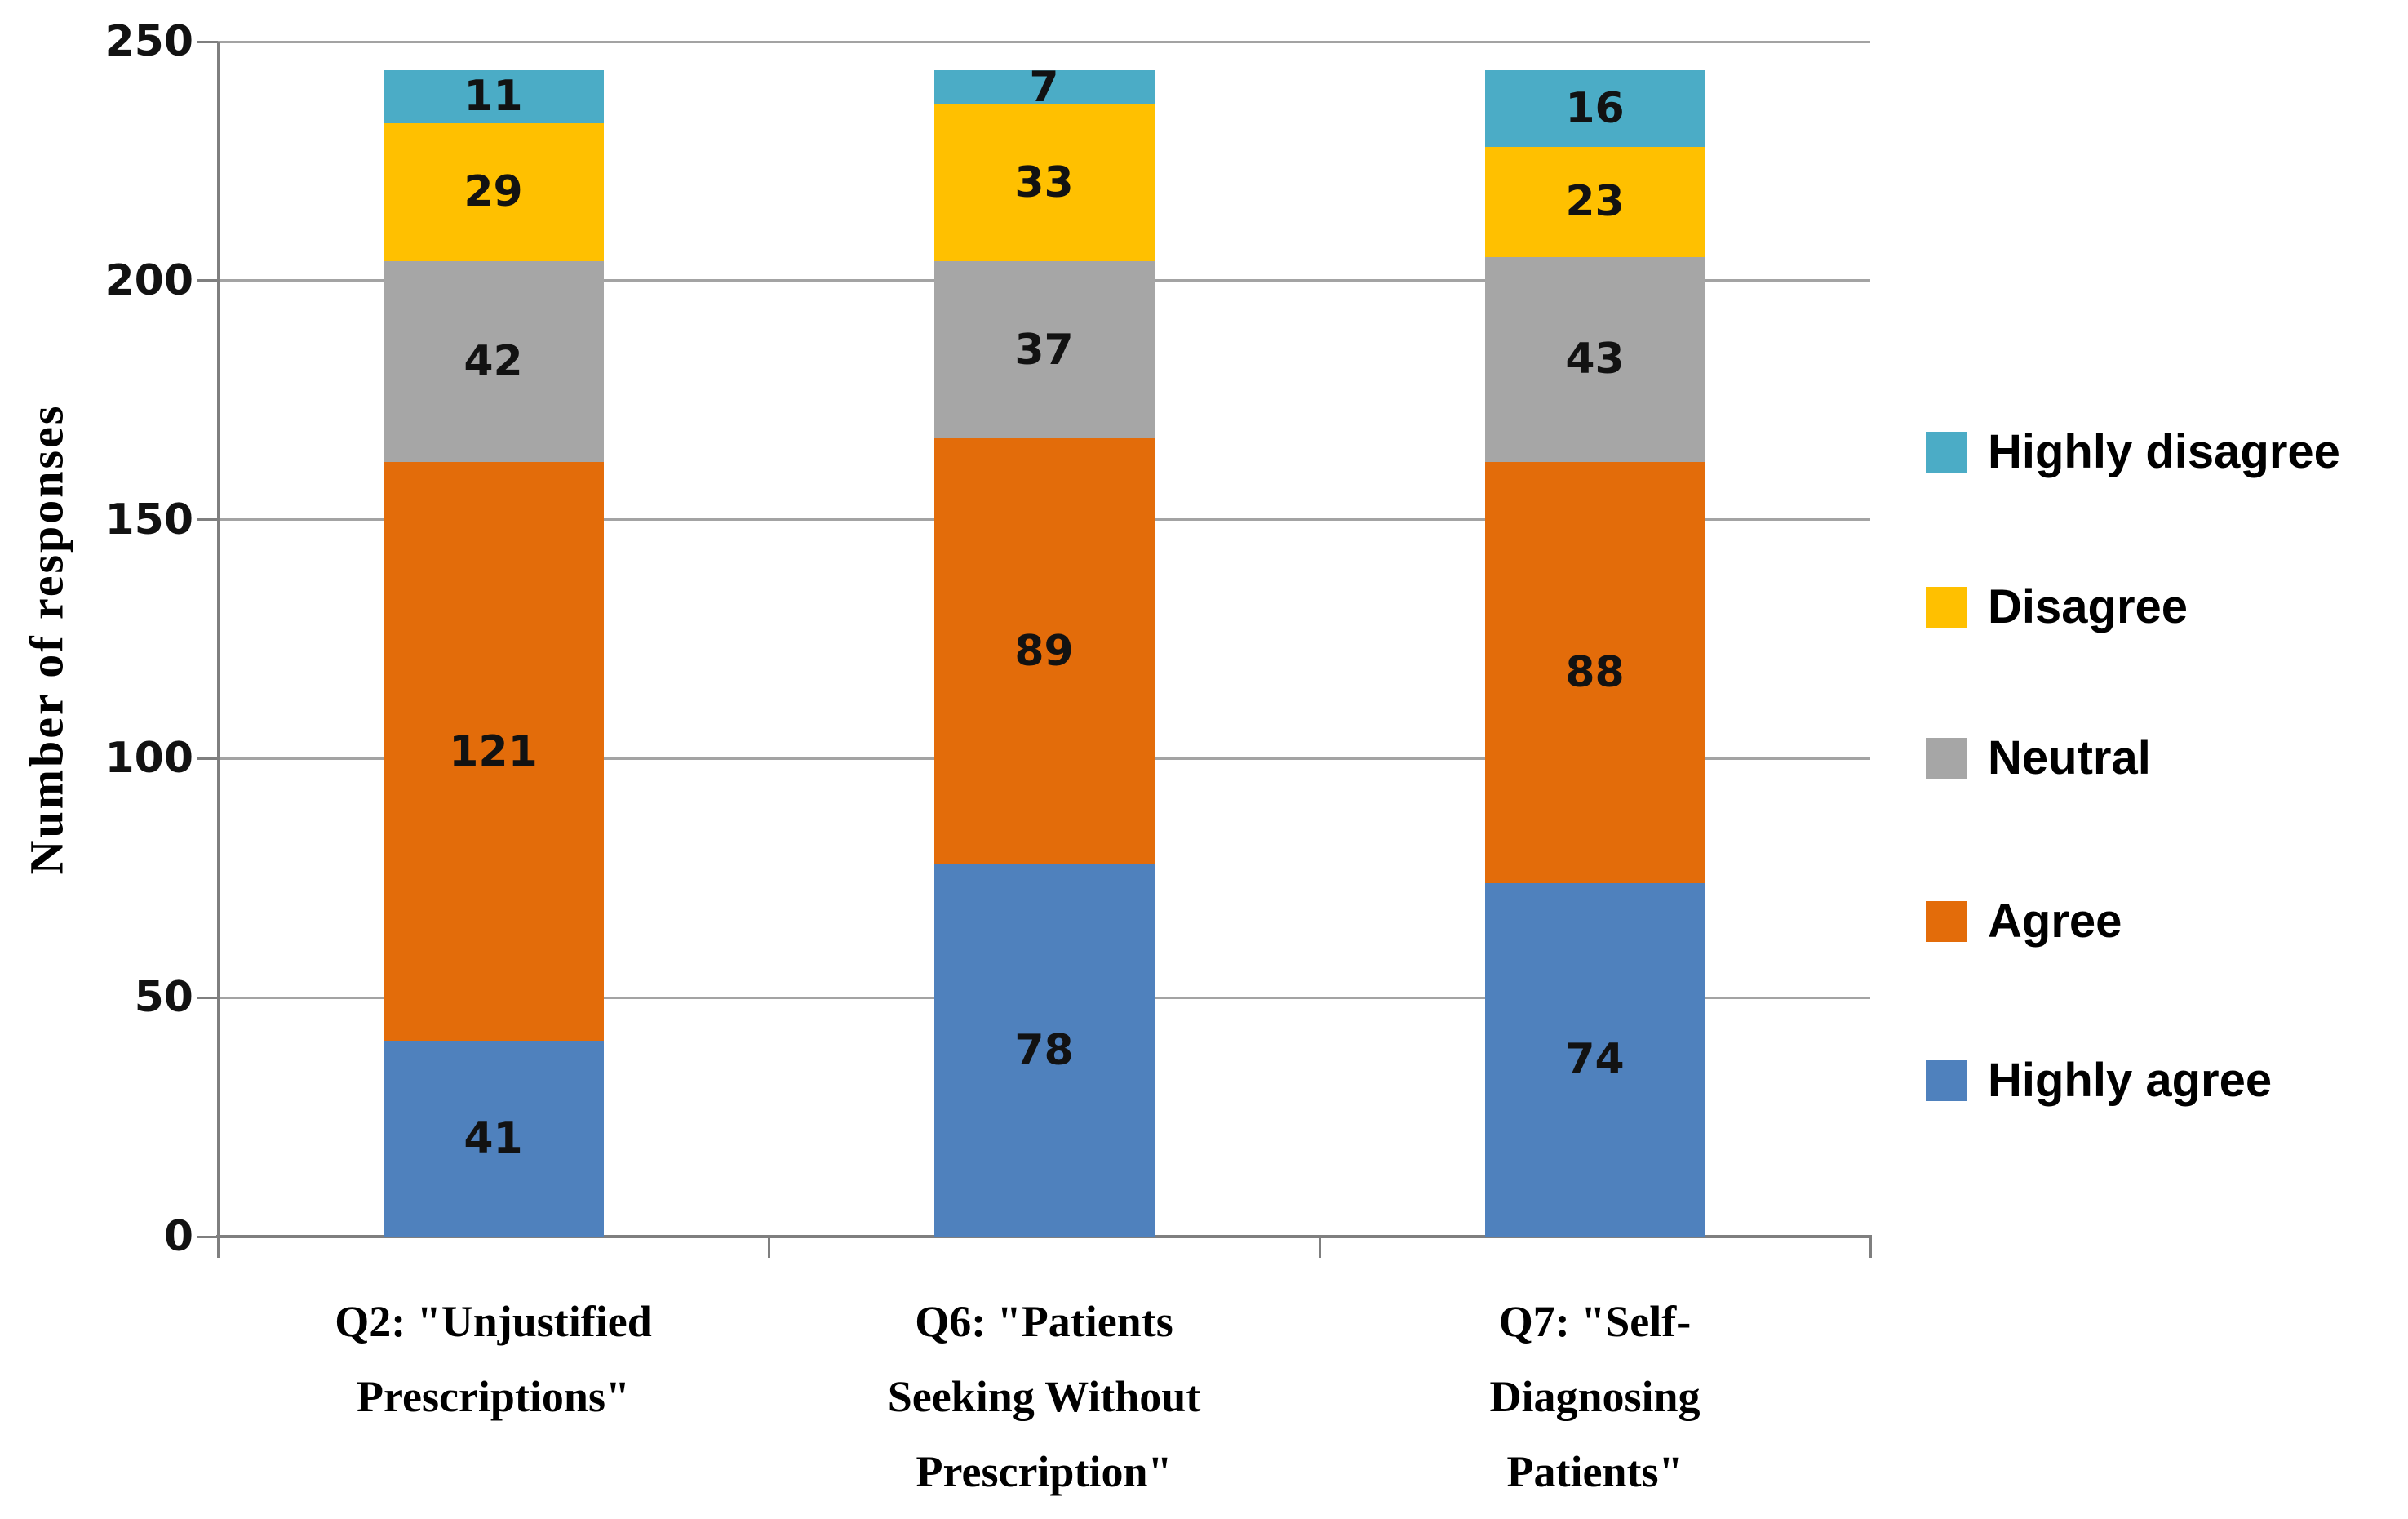 This screenshot has height=1519, width=2408. I want to click on y-tick-label: 0, so click(178, 1236).